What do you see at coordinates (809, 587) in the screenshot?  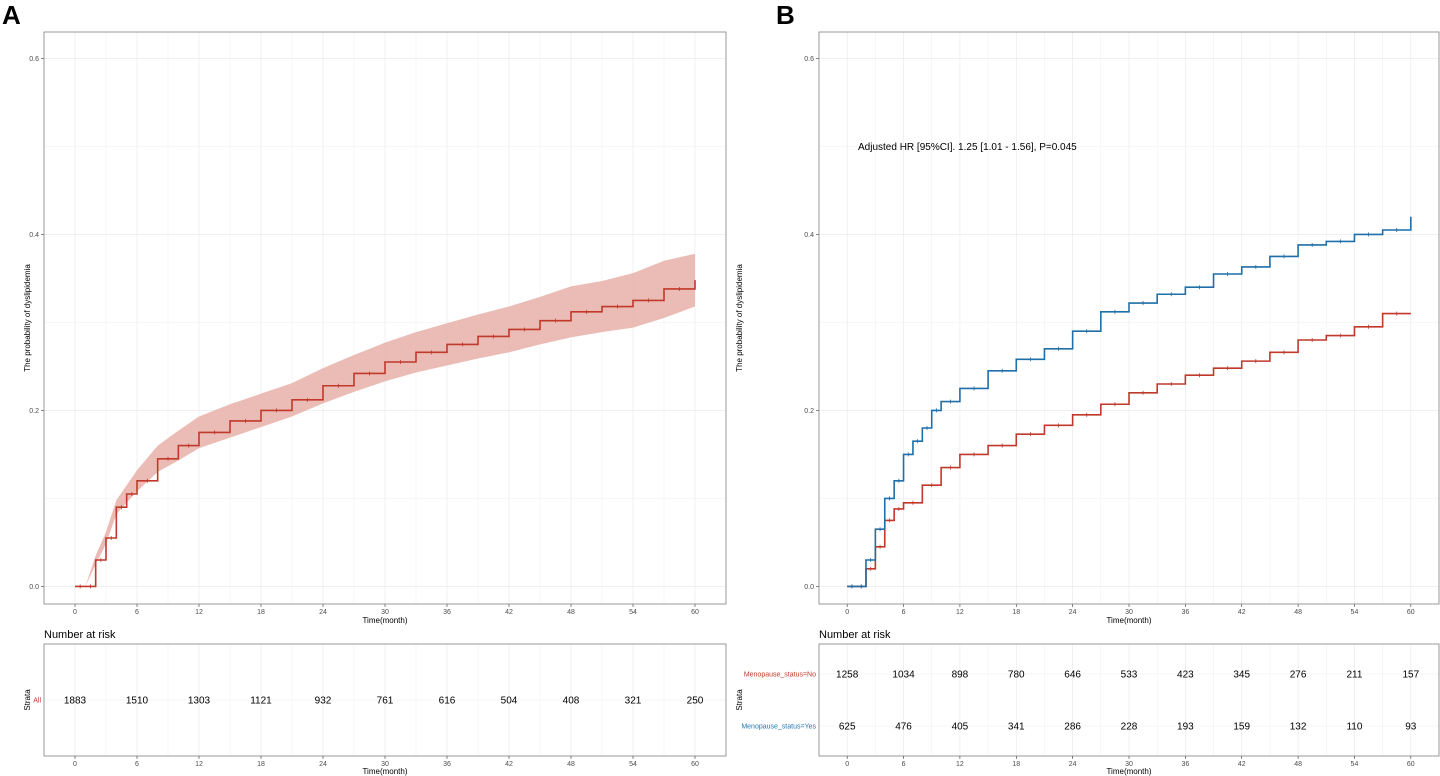 I see `panel-b-ytick-label-0: 0.0` at bounding box center [809, 587].